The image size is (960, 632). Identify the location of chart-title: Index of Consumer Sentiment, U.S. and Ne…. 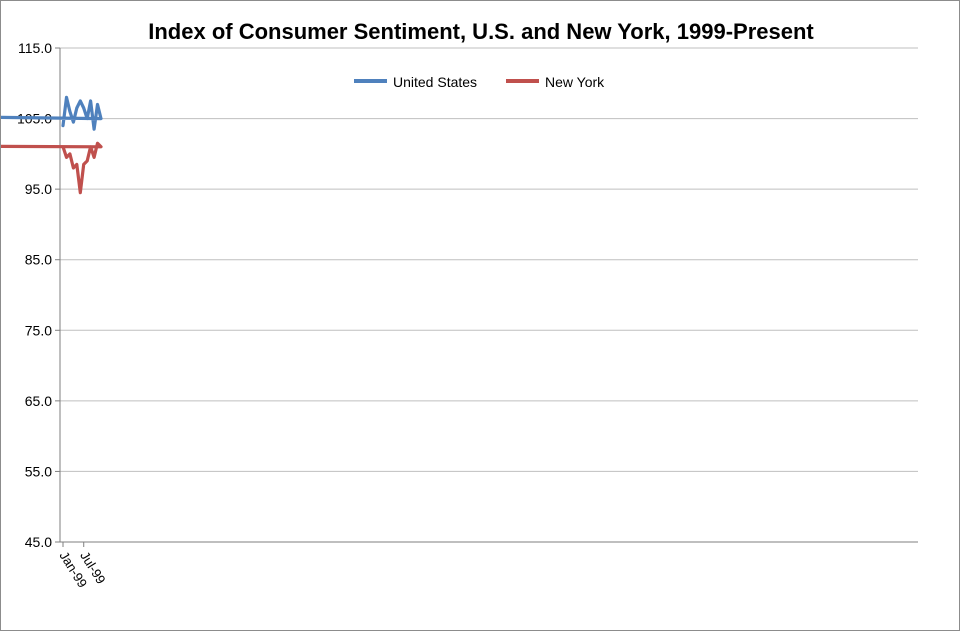
(481, 31).